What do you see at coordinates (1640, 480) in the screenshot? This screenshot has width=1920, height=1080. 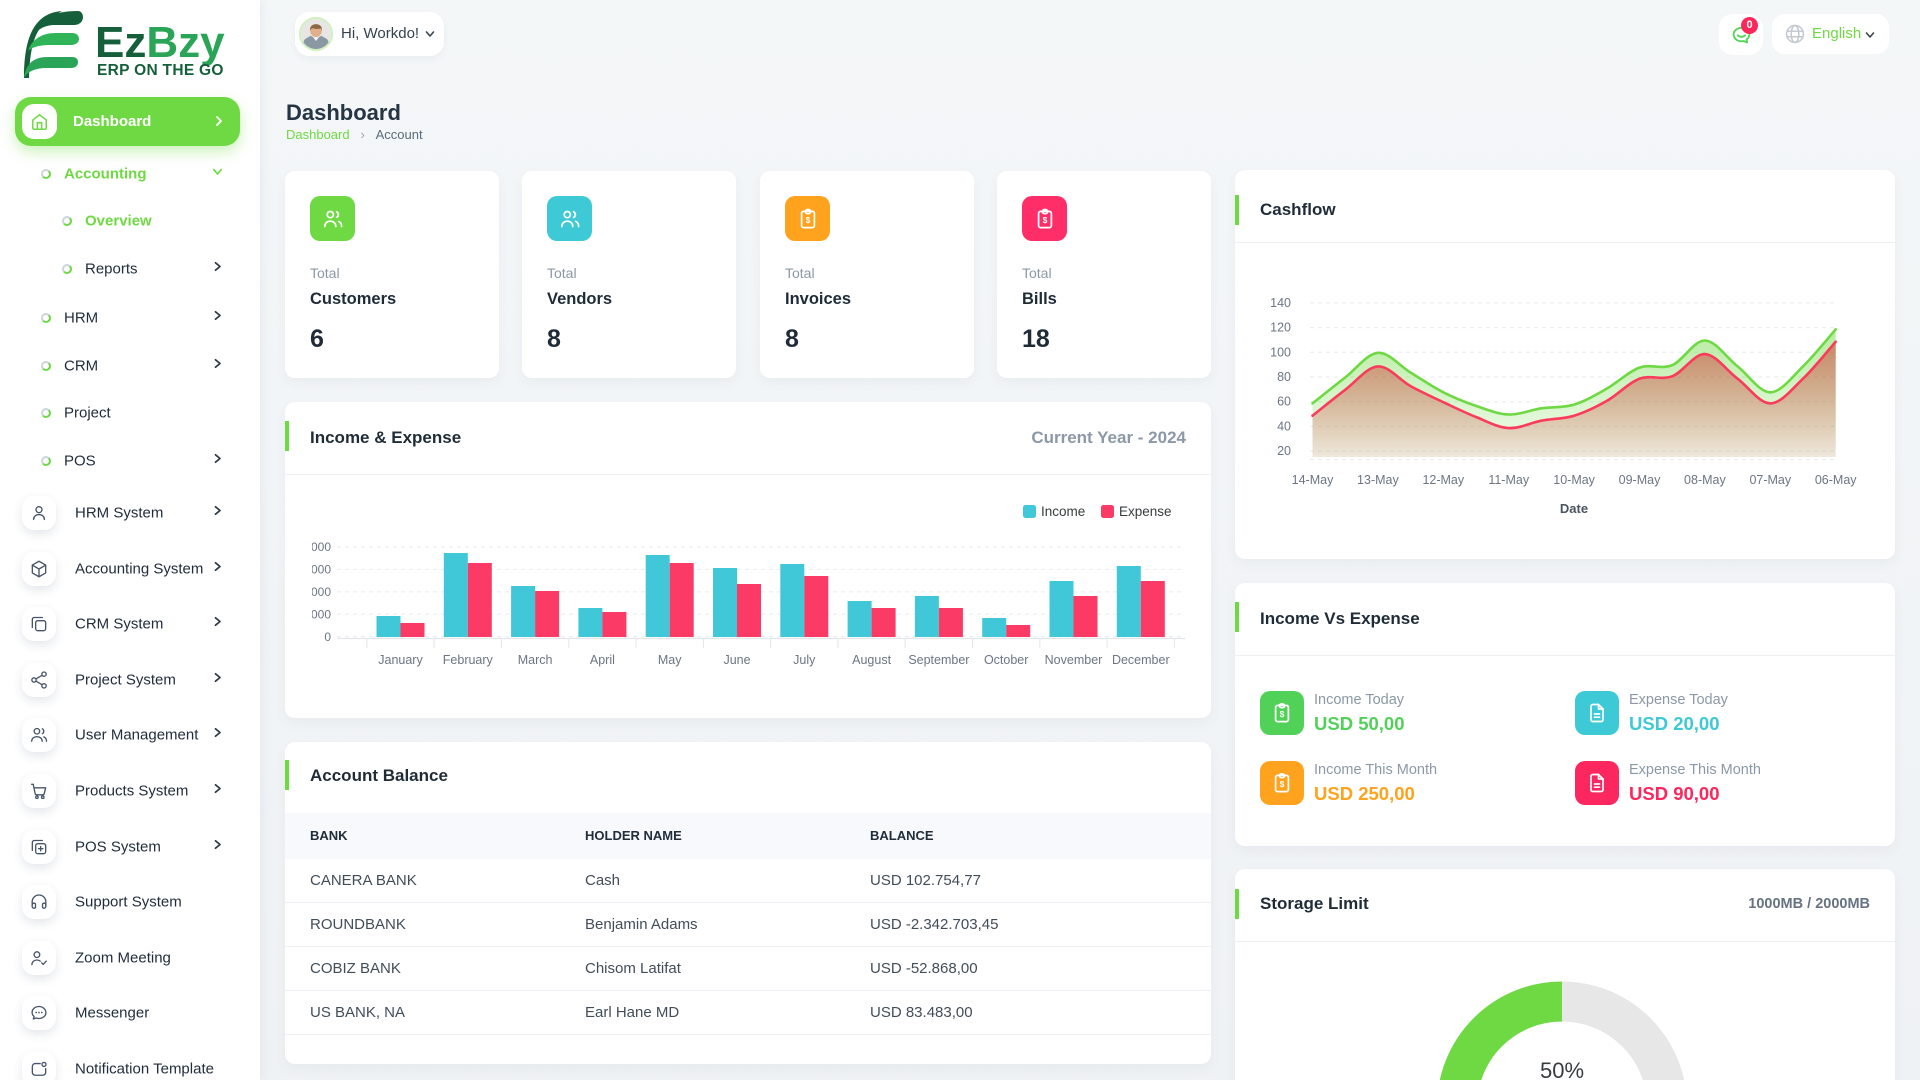 I see `svg-text: 09-May` at bounding box center [1640, 480].